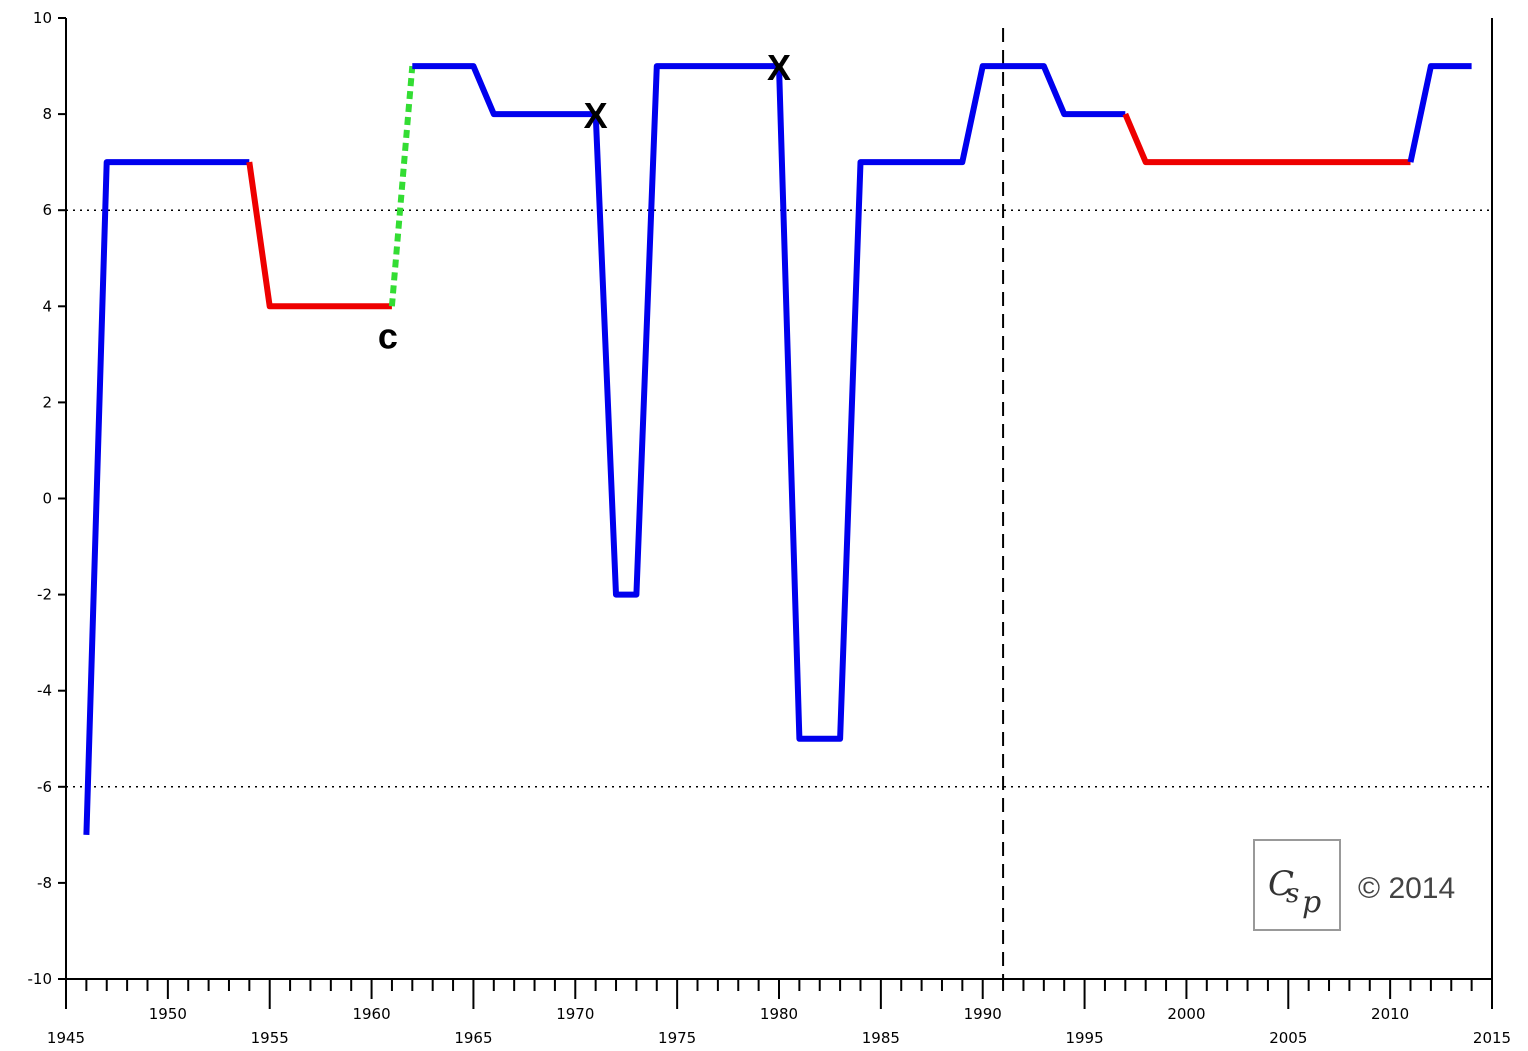 The width and height of the screenshot is (1528, 1051). What do you see at coordinates (47, 402) in the screenshot?
I see `y-tick-label: 2` at bounding box center [47, 402].